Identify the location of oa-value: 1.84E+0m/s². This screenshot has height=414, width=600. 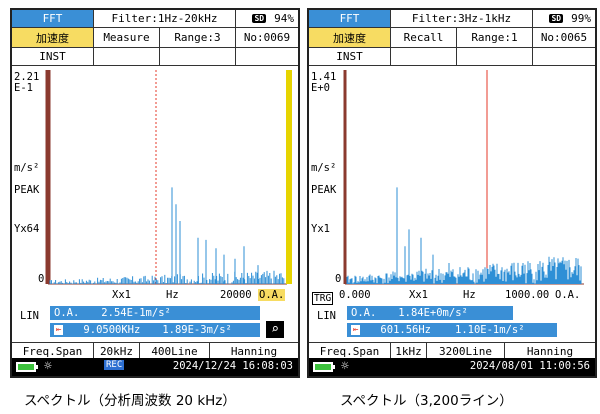
(433, 313).